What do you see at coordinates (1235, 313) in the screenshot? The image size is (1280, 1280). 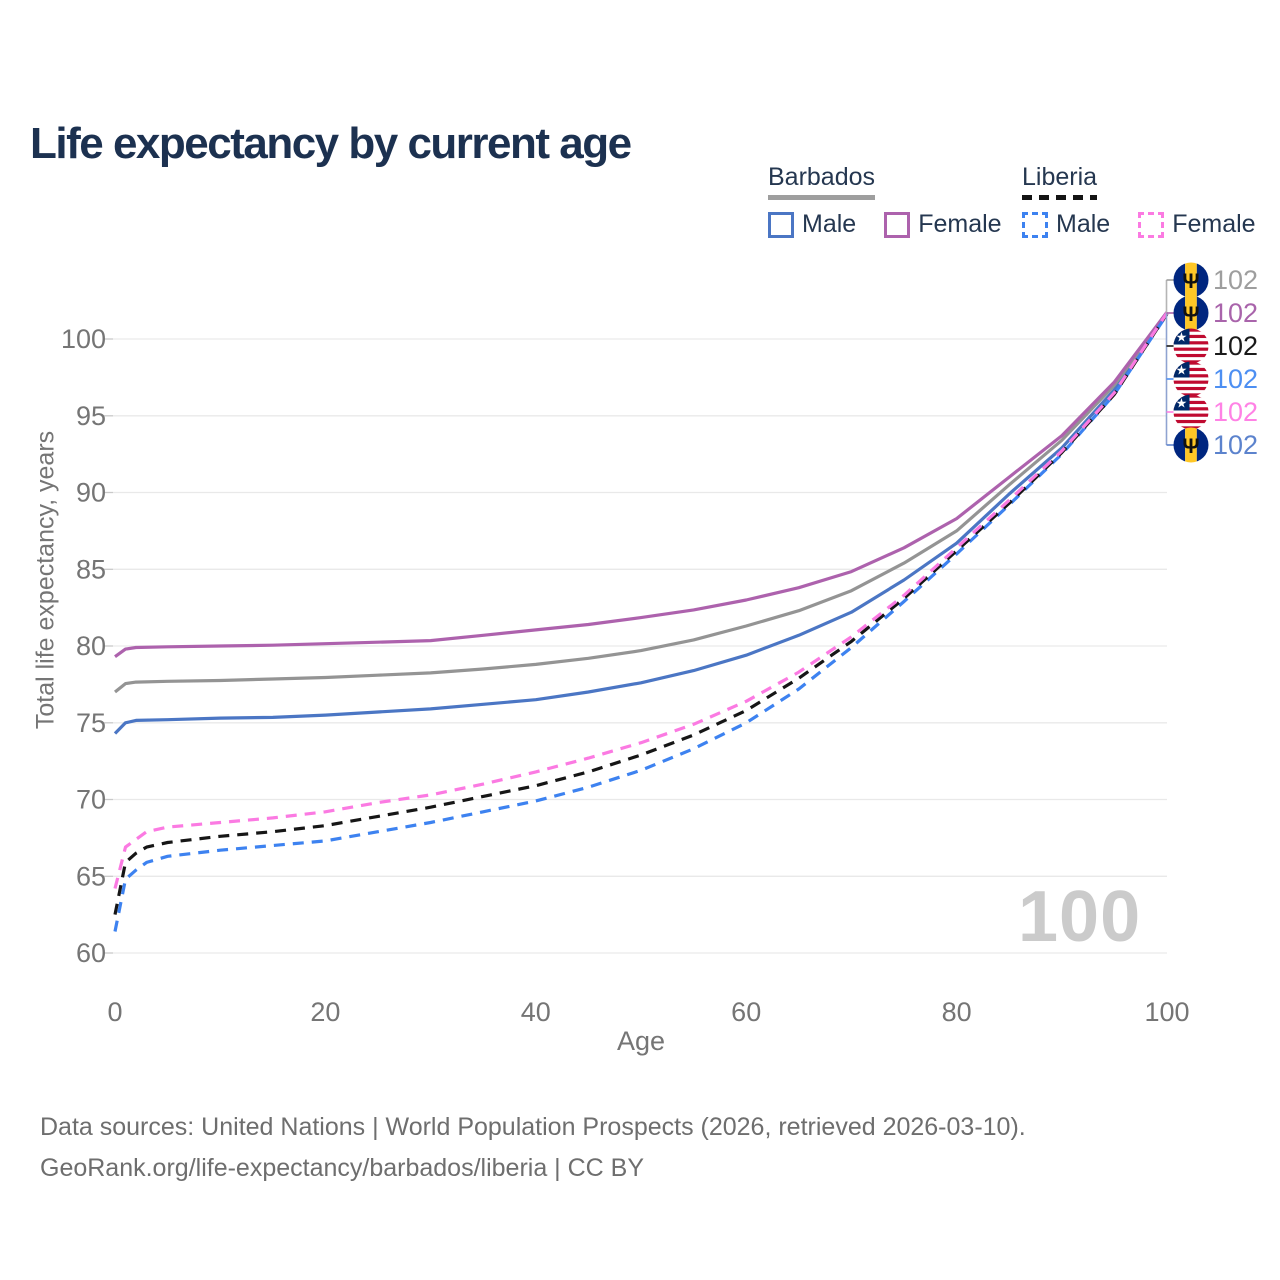 I see `end-value-label-barbados-female: 102` at bounding box center [1235, 313].